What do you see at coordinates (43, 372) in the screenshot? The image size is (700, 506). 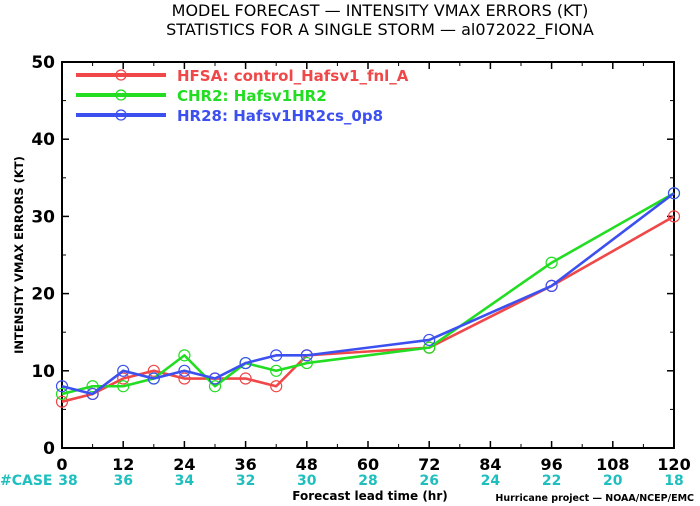 I see `y-tick-label: 10` at bounding box center [43, 372].